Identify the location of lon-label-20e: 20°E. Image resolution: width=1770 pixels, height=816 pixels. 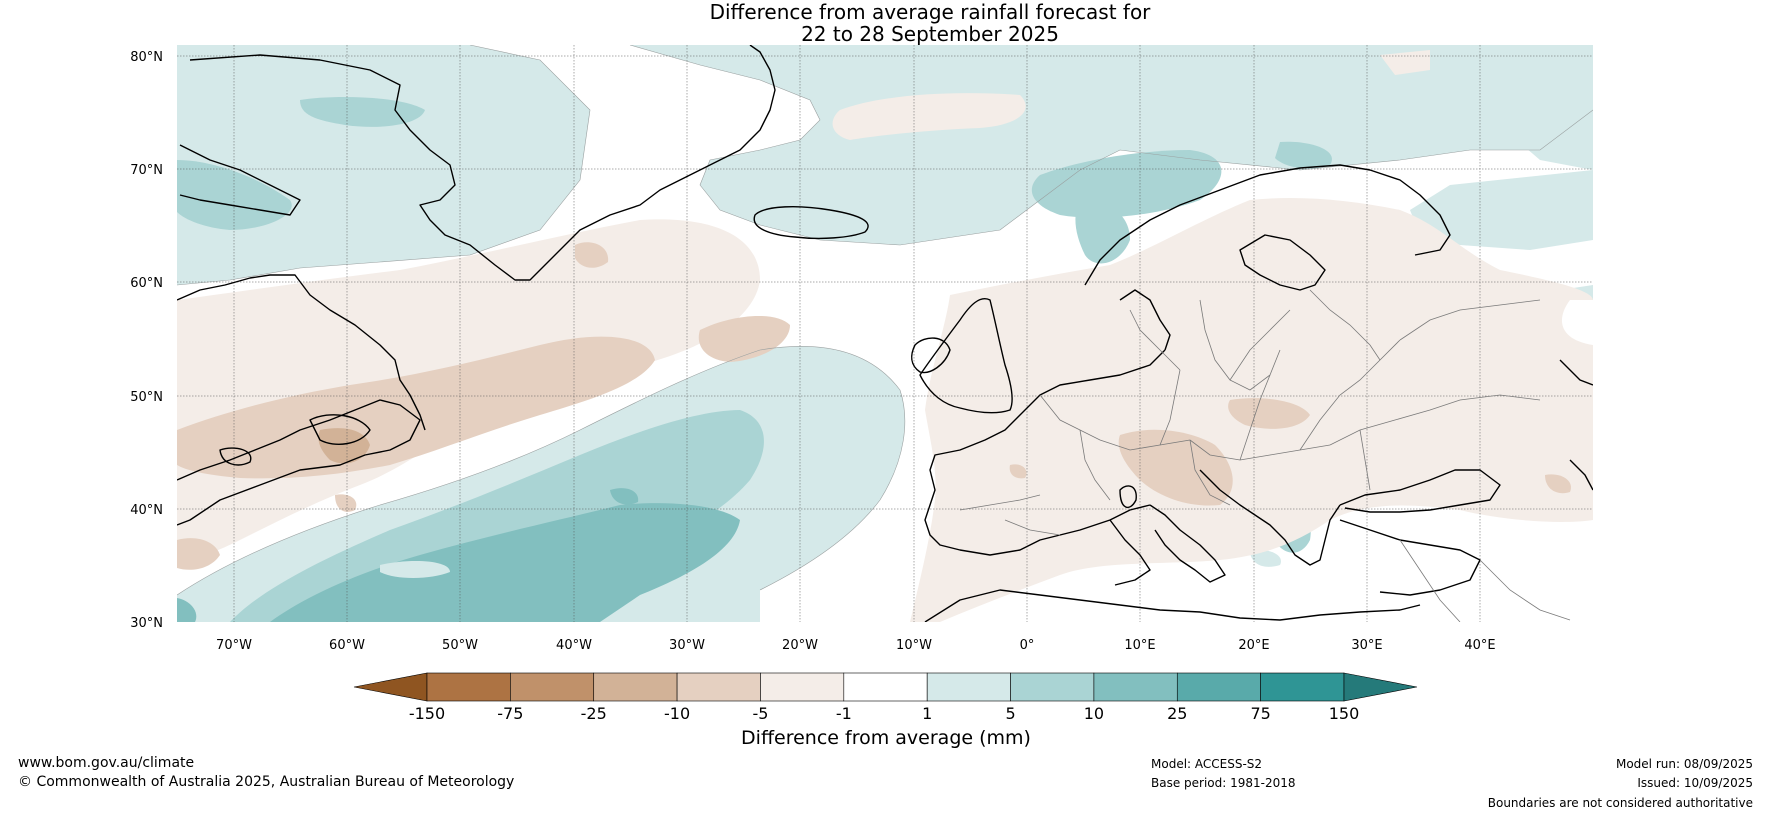
(1253, 645).